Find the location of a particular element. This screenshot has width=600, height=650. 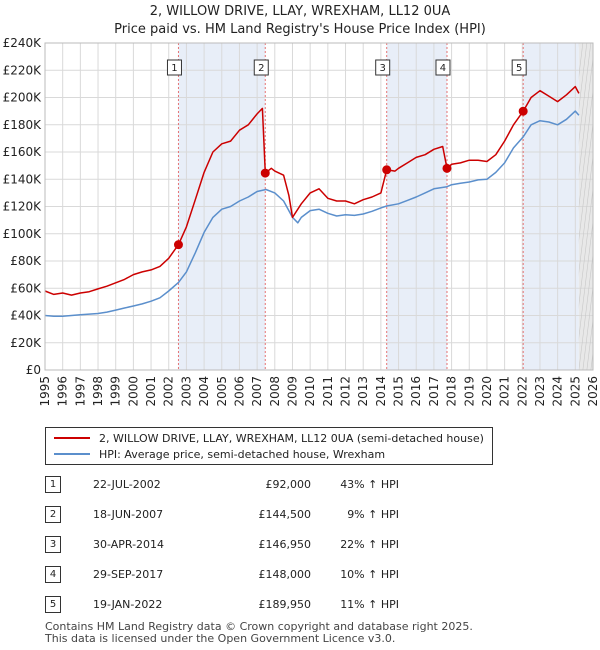

y-tick-label: £140K is located at coordinates (23, 179).